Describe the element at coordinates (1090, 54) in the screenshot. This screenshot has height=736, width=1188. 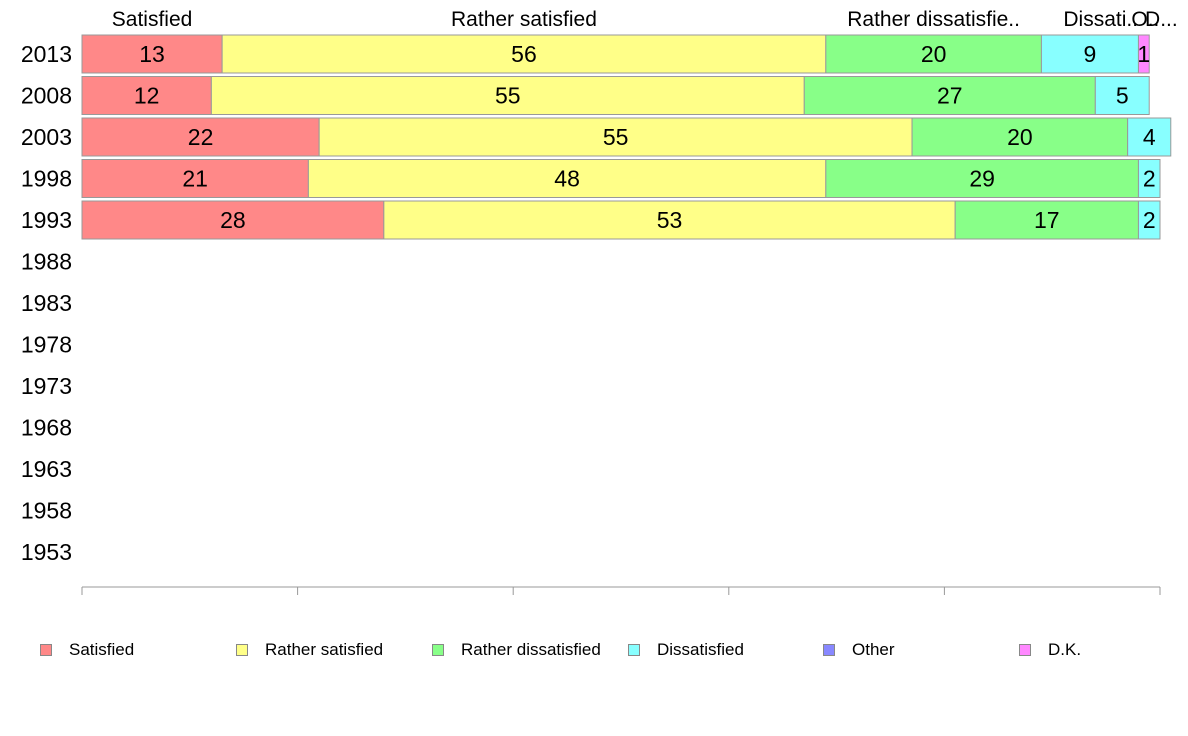
I see `data-label: 9` at that location.